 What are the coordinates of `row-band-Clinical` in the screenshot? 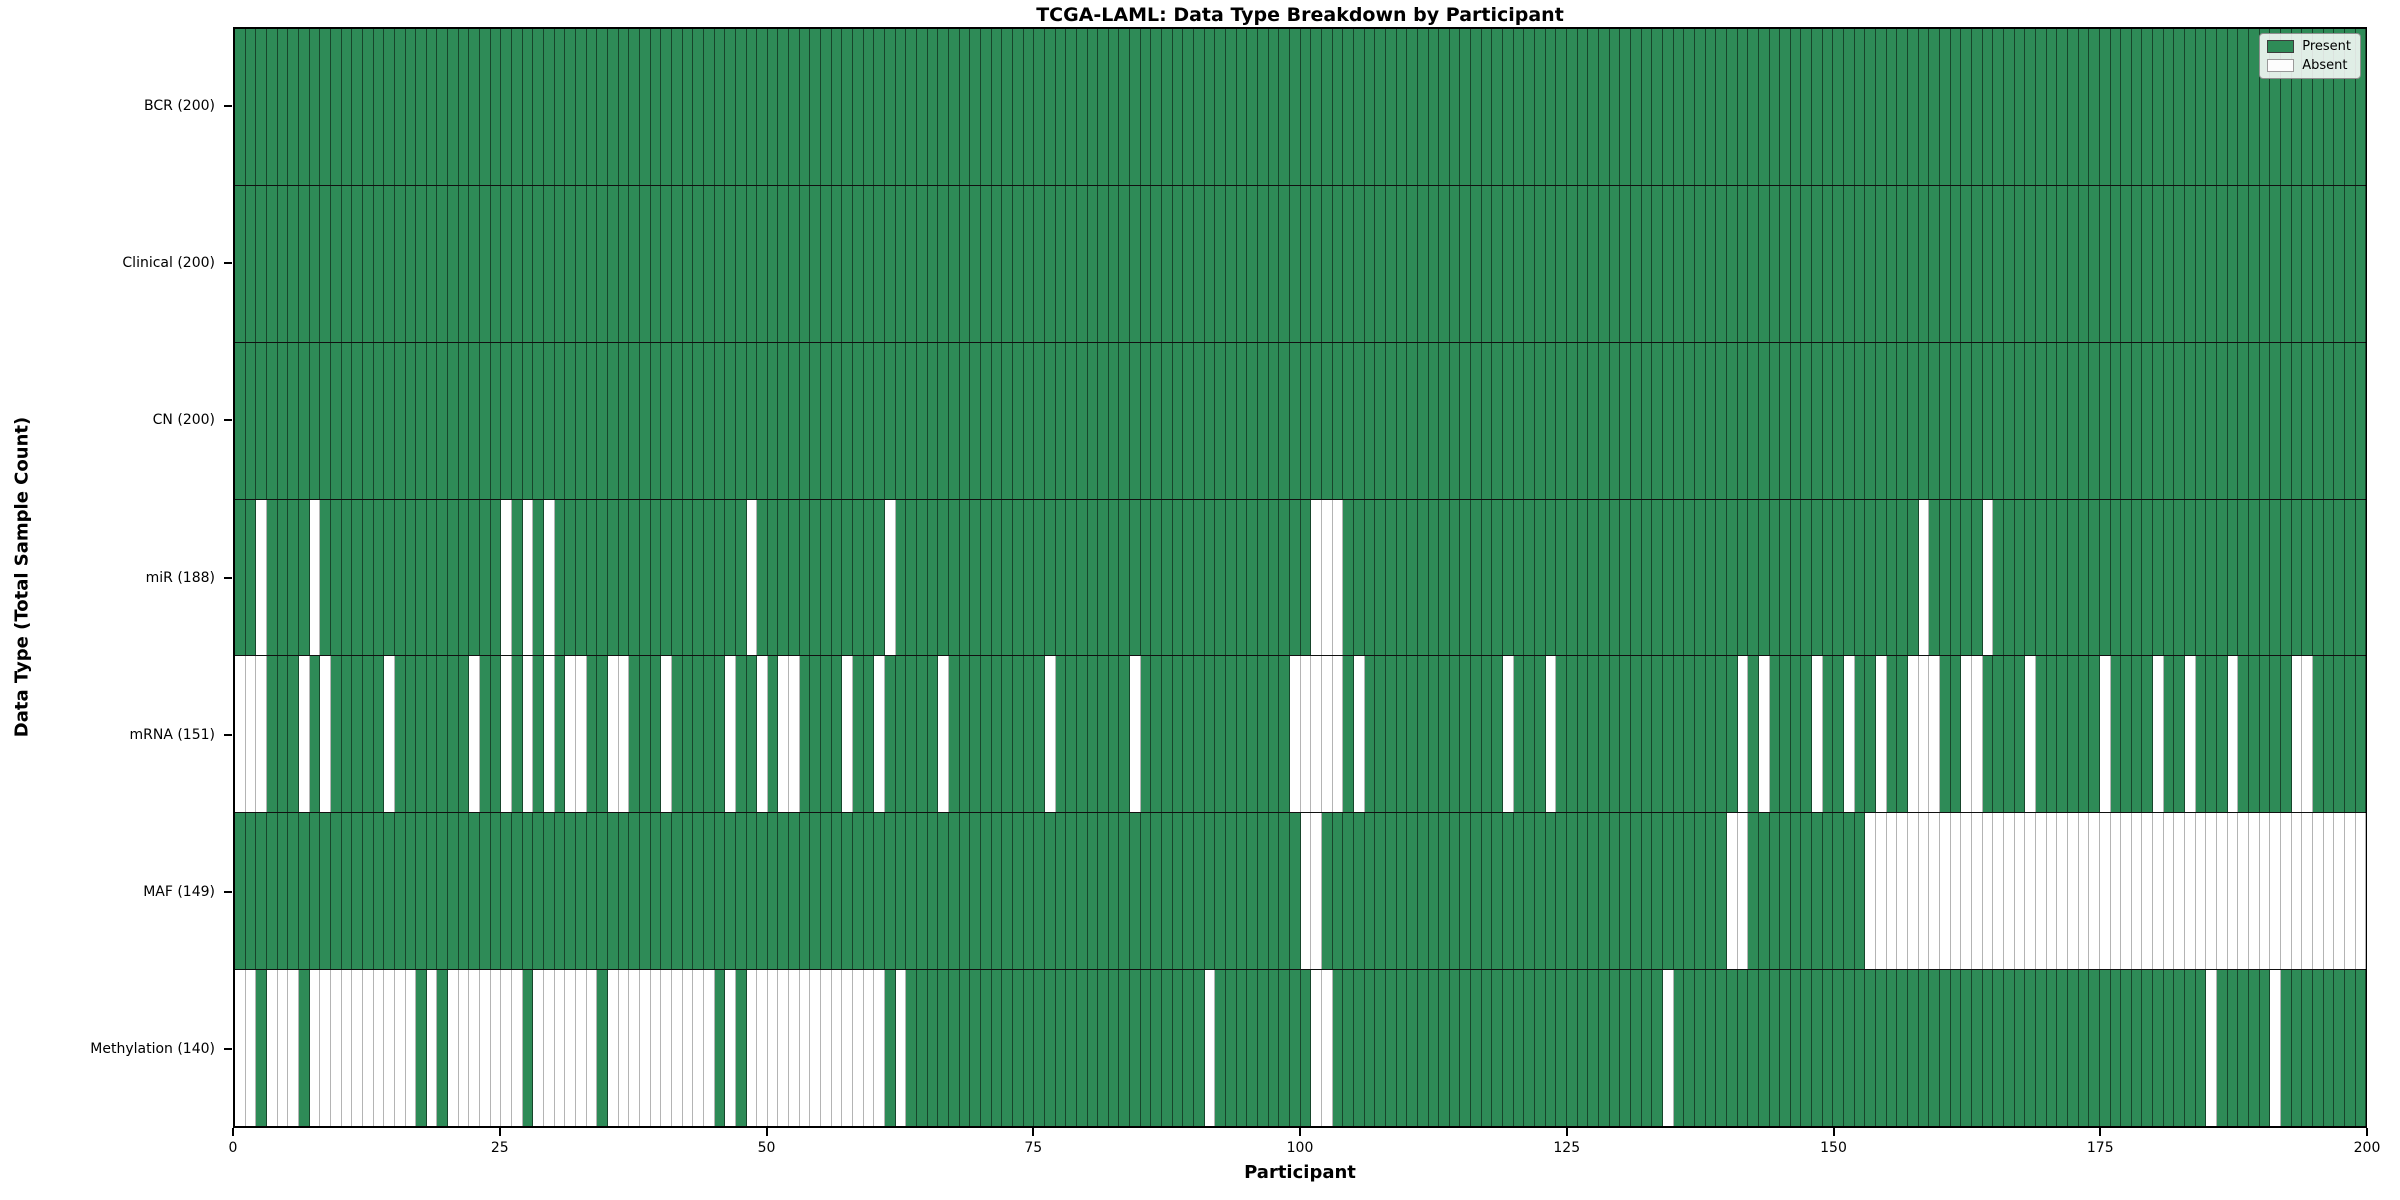 It's located at (1301, 264).